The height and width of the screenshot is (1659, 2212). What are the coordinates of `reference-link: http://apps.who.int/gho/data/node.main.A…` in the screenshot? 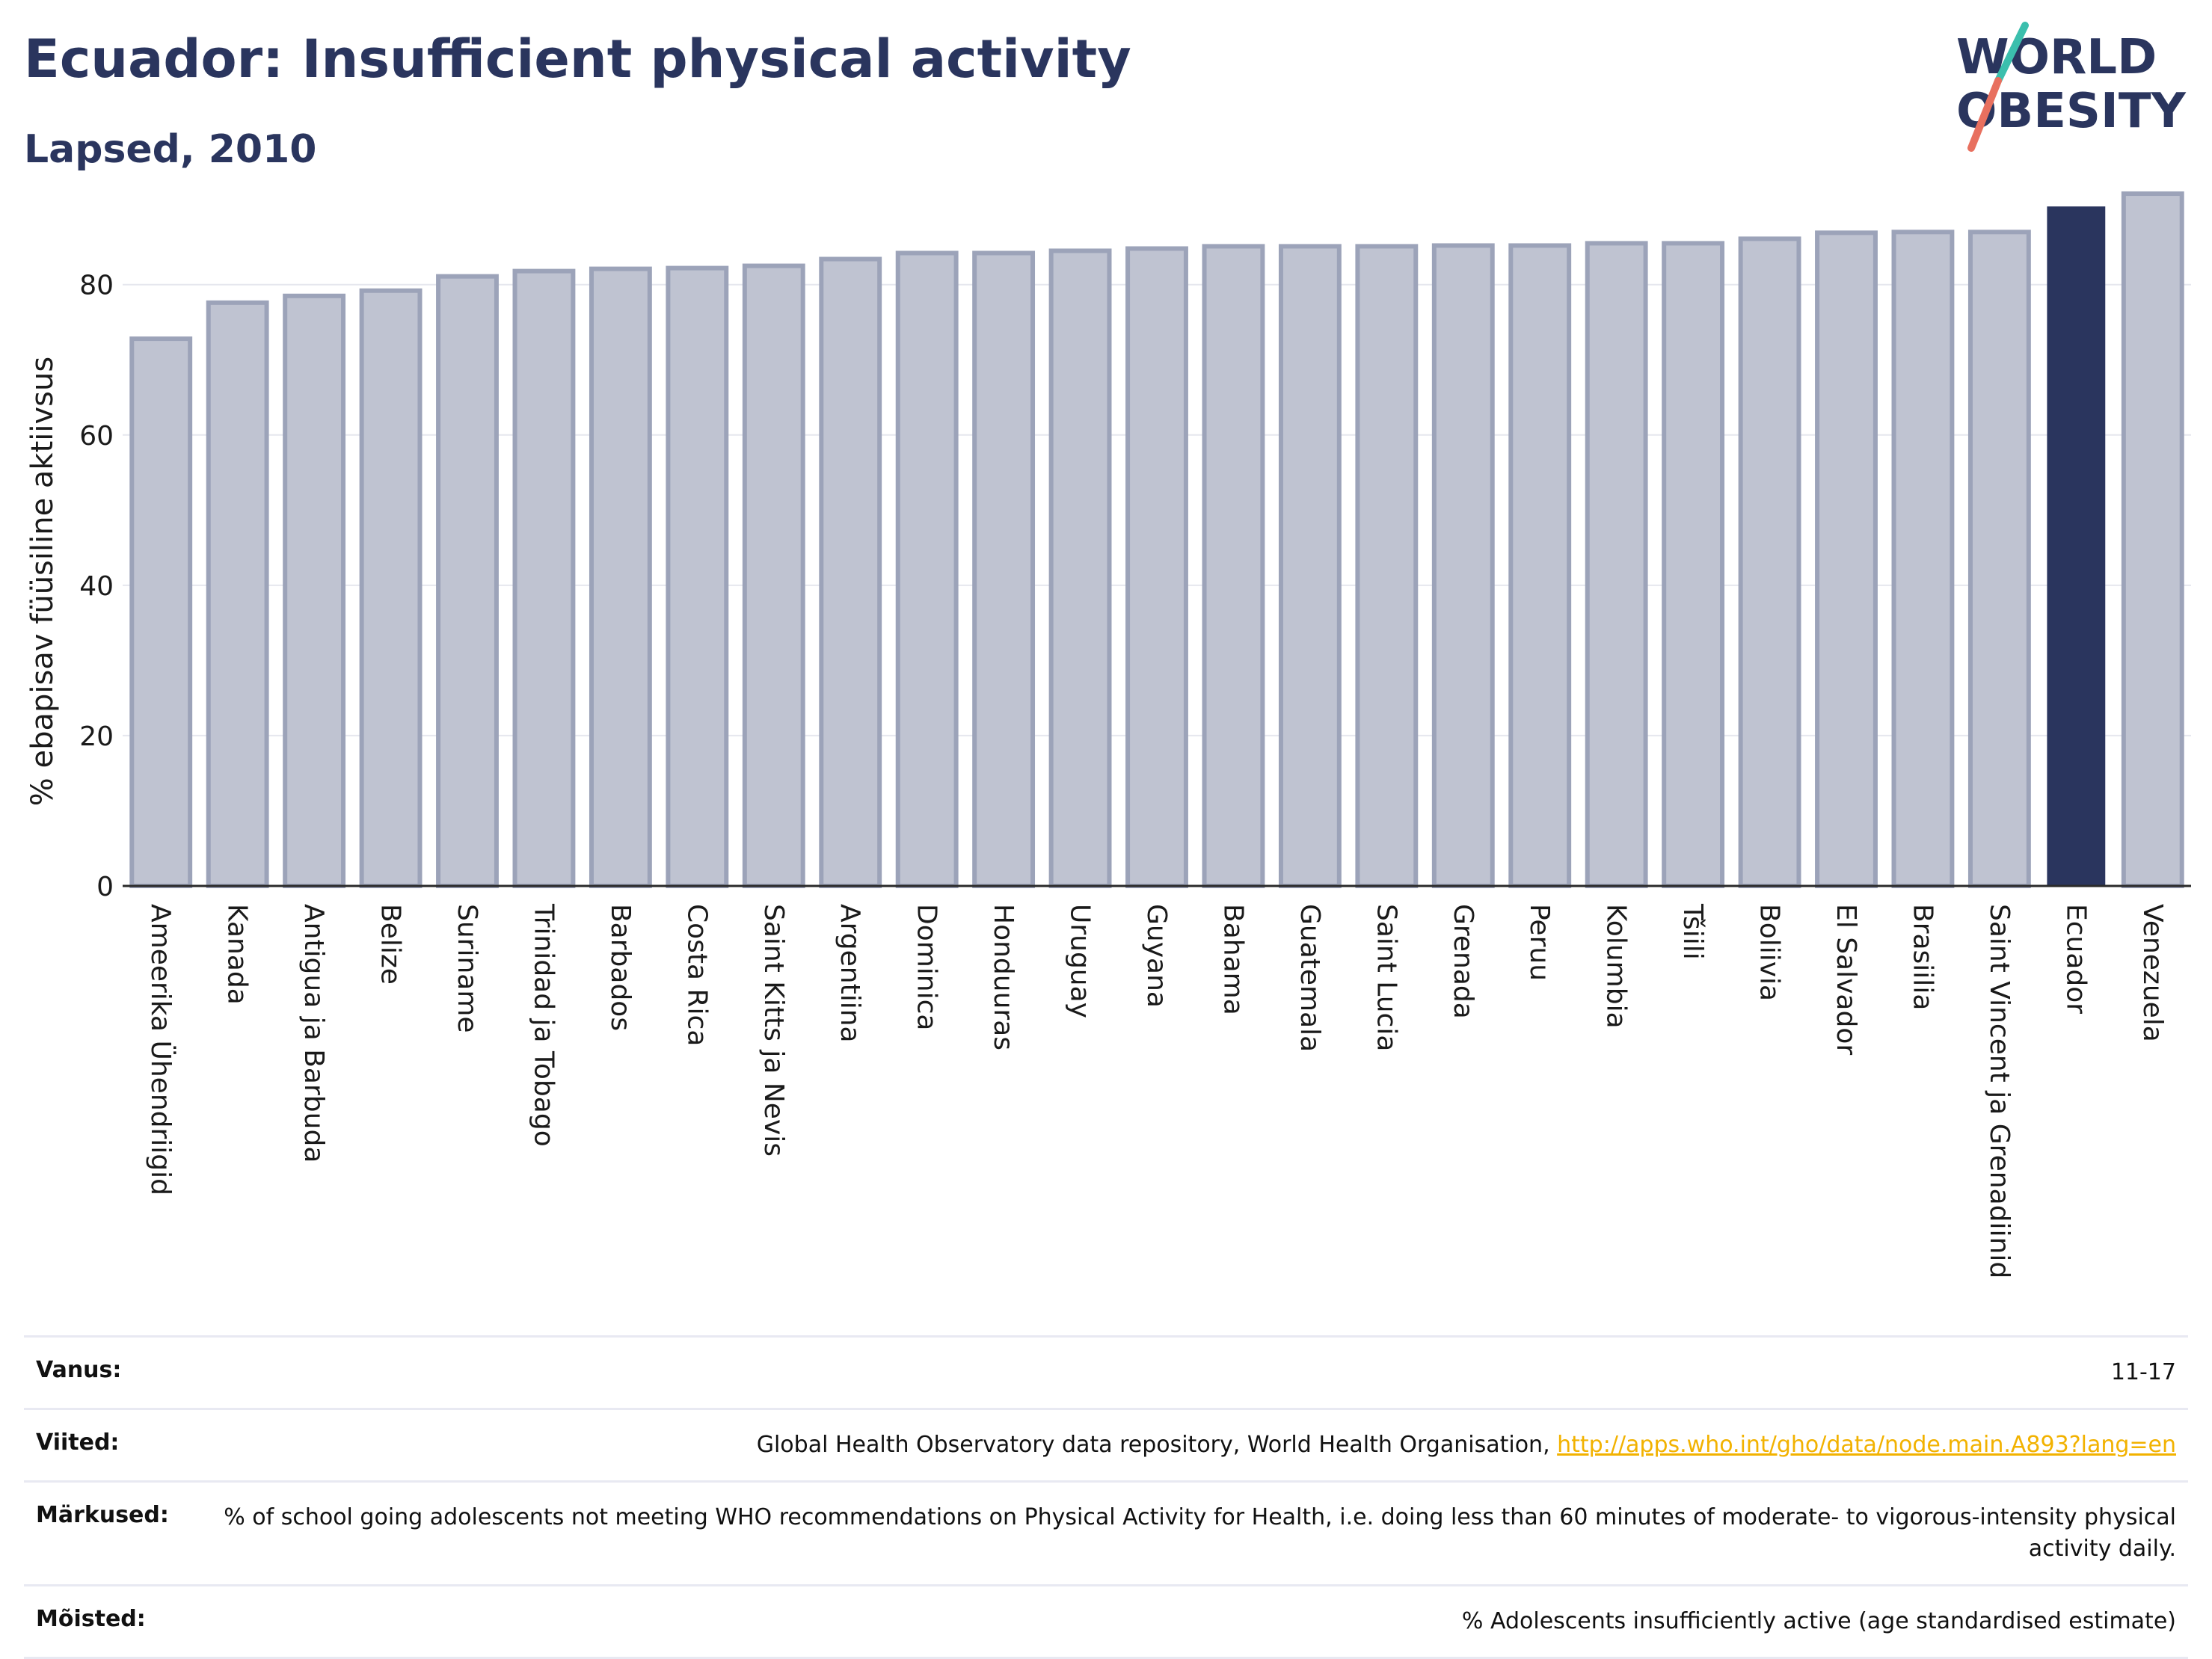 It's located at (1866, 1445).